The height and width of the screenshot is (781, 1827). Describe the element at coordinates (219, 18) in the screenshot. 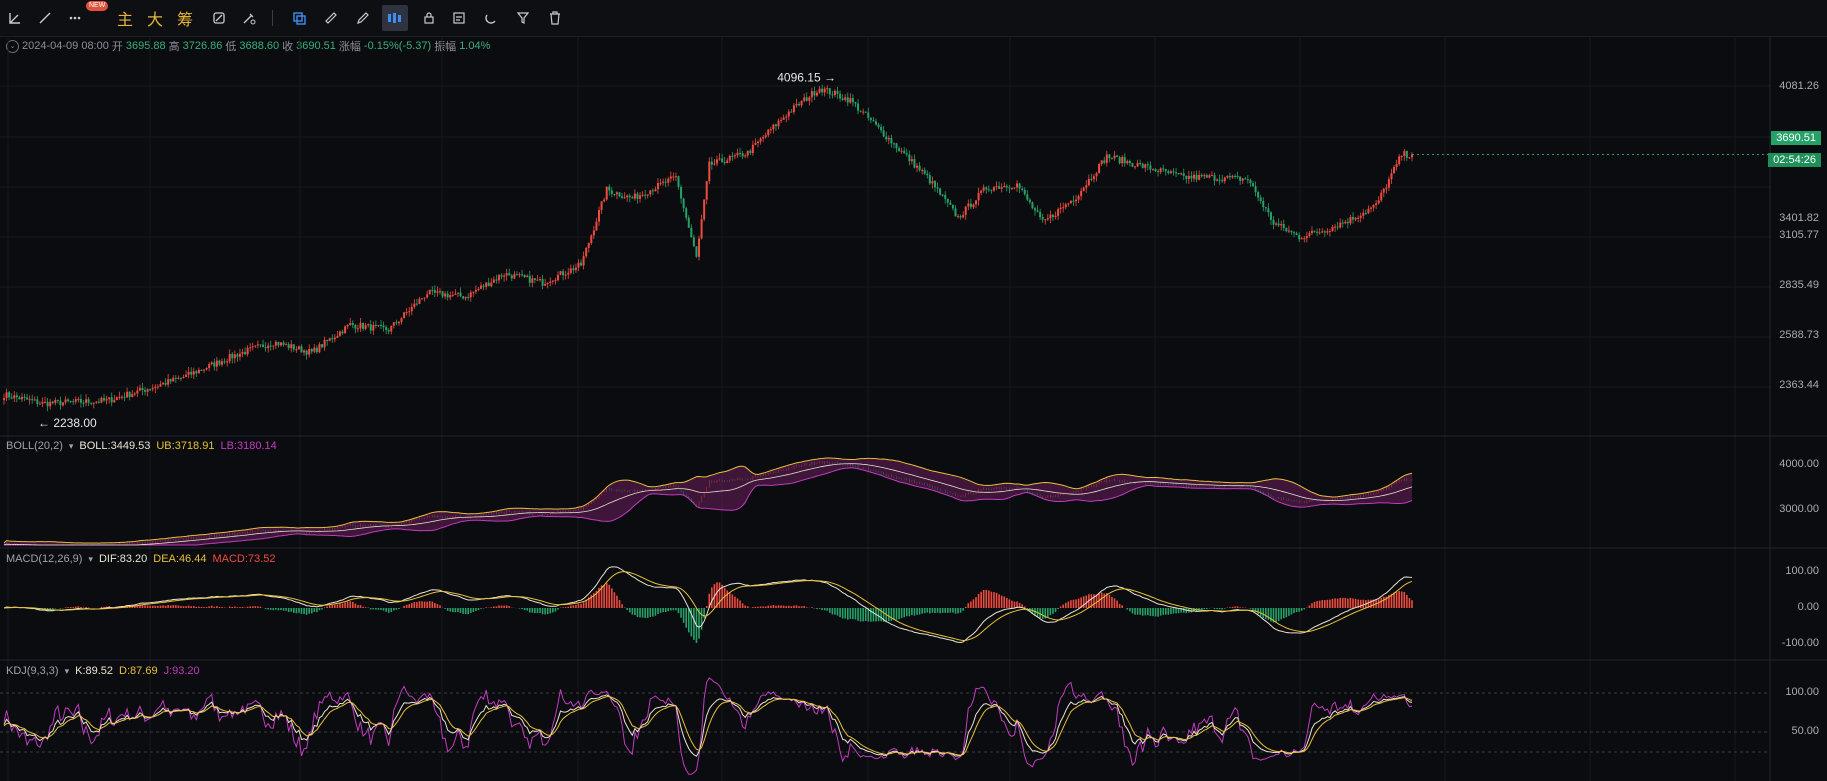

I see `compare-icon` at that location.